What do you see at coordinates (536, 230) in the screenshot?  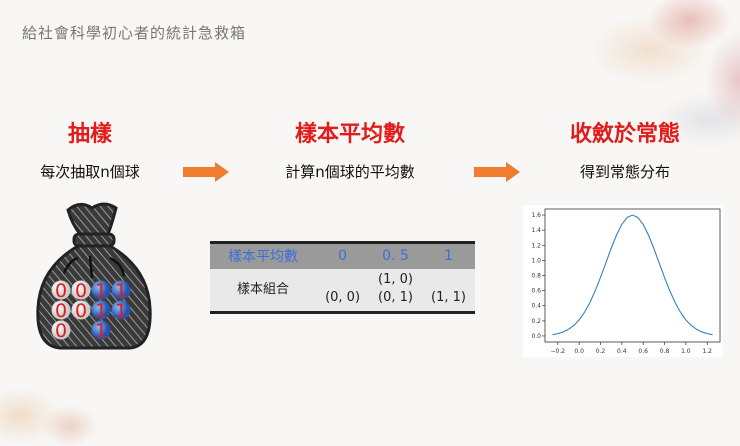 I see `y-tick-label: 1.4` at bounding box center [536, 230].